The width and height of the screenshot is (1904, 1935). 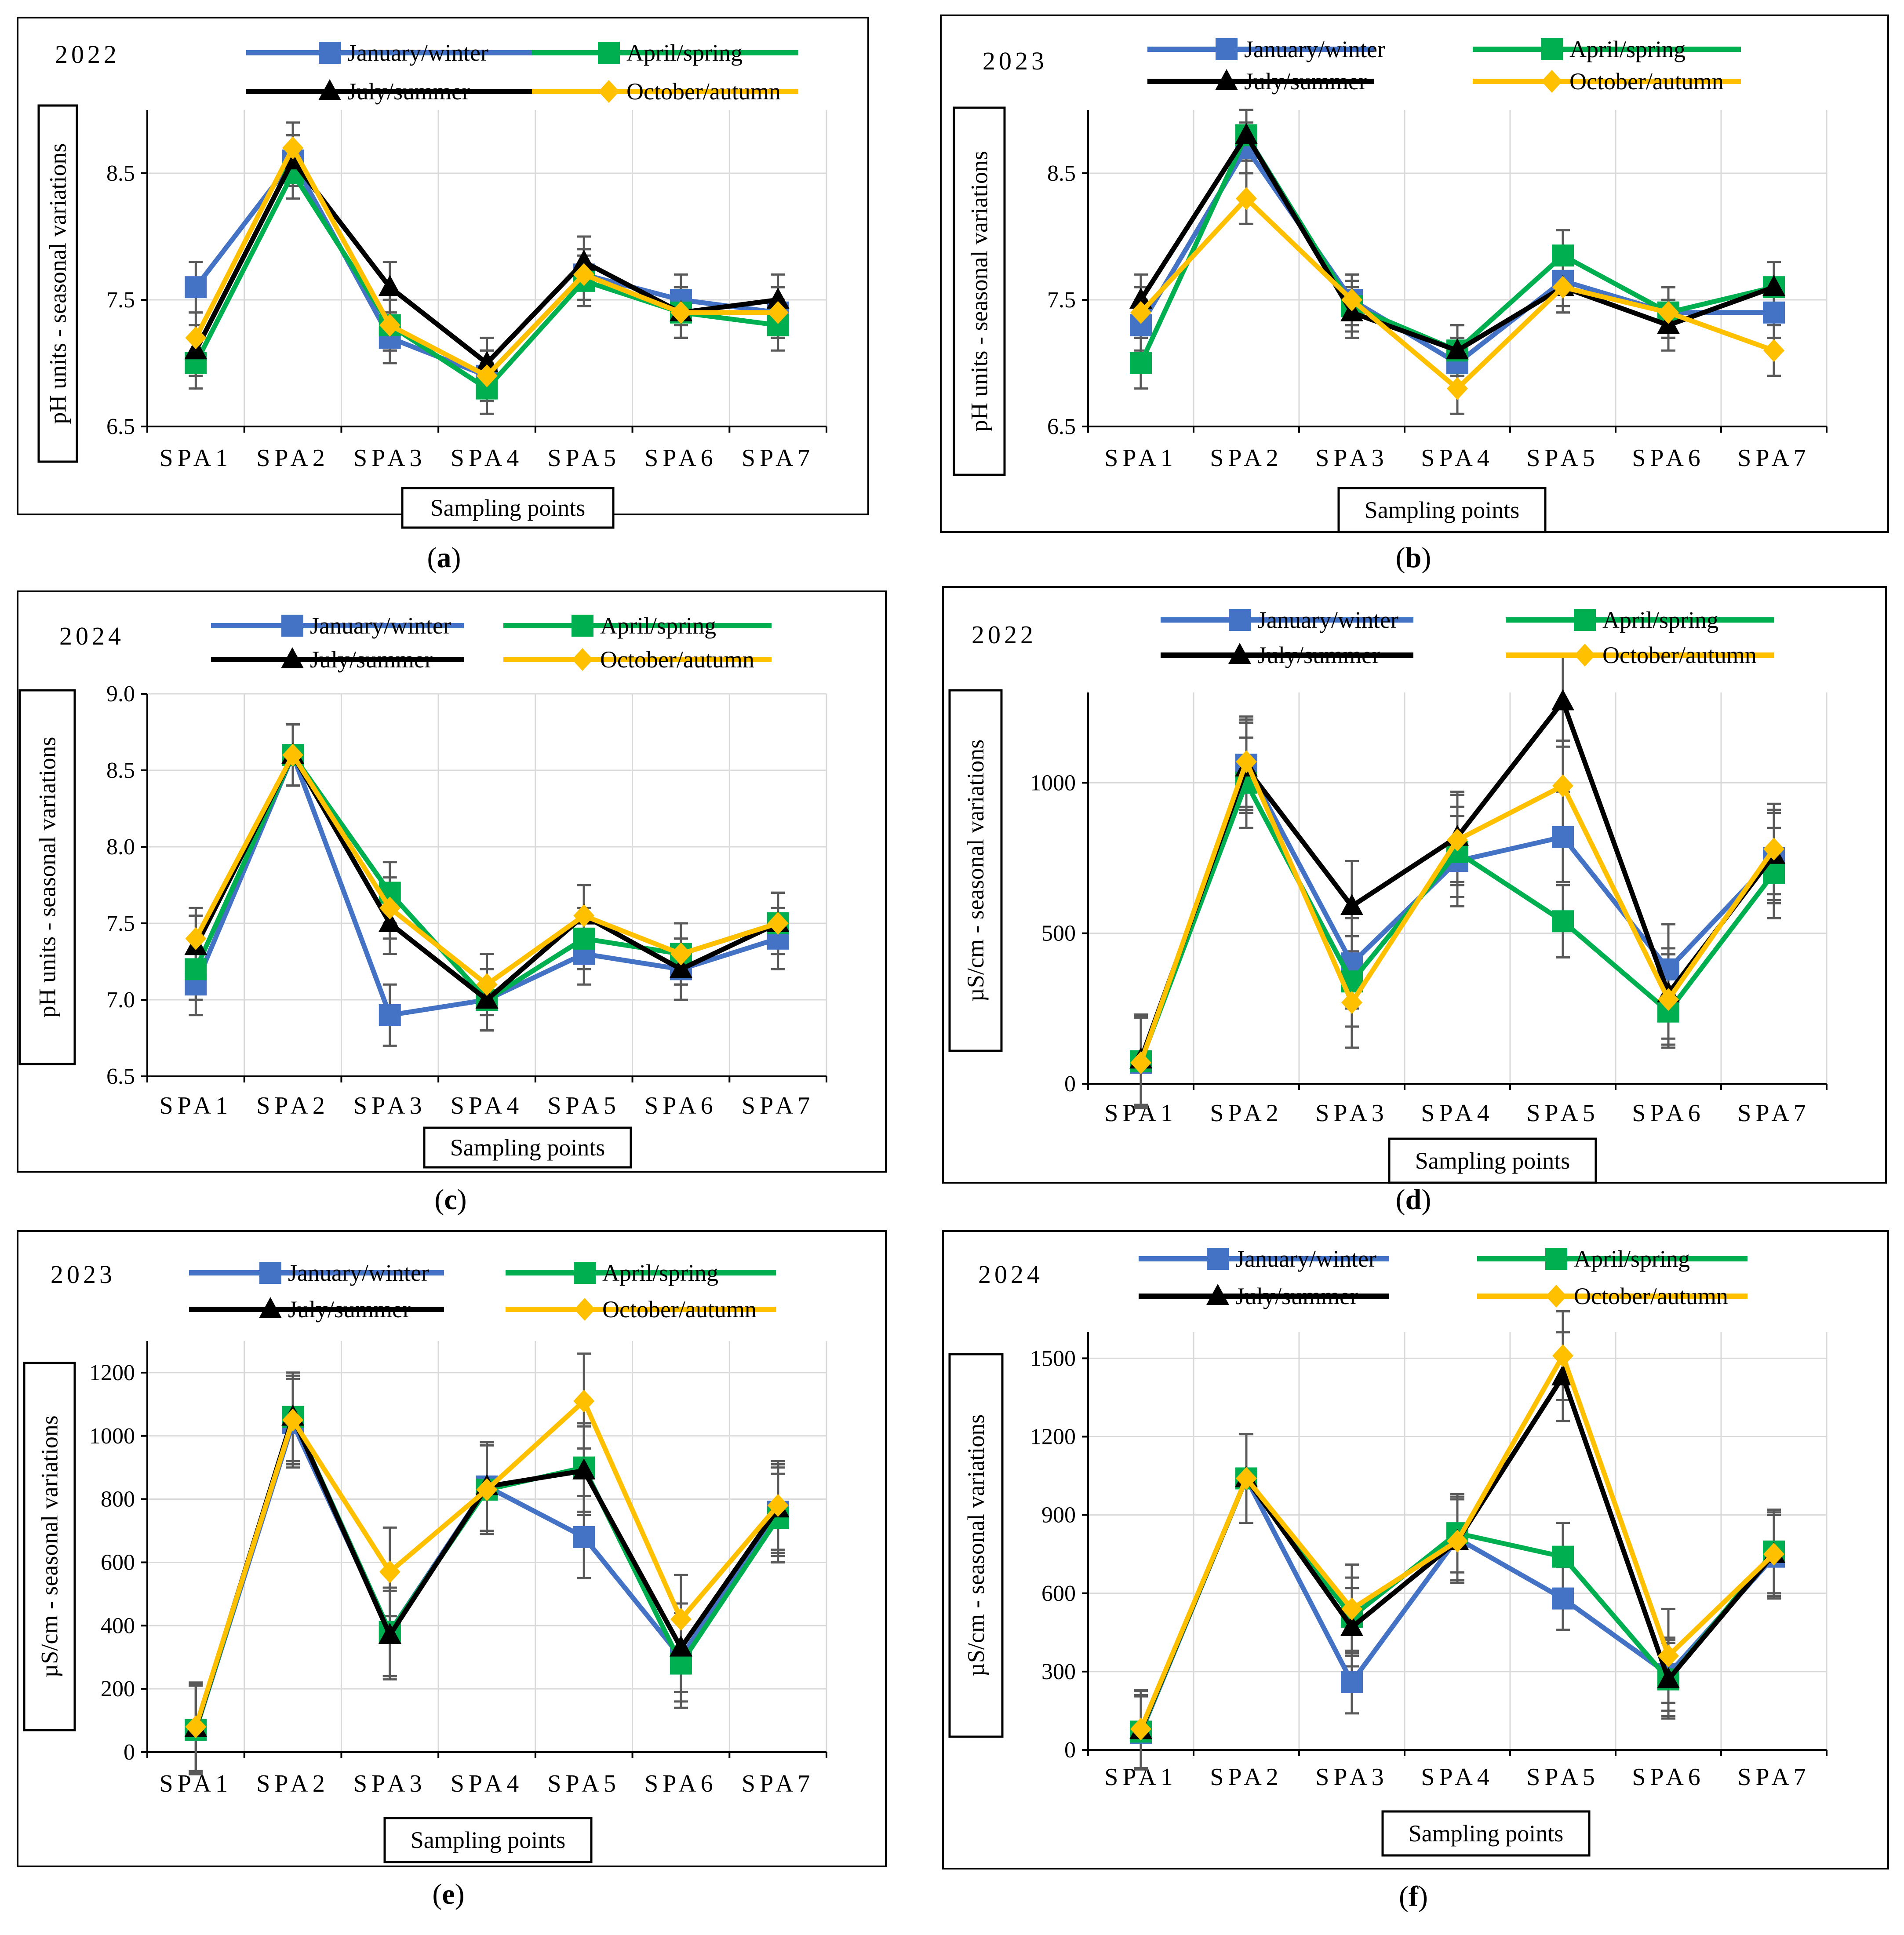 What do you see at coordinates (450, 1200) in the screenshot?
I see `panel-caption: (c)` at bounding box center [450, 1200].